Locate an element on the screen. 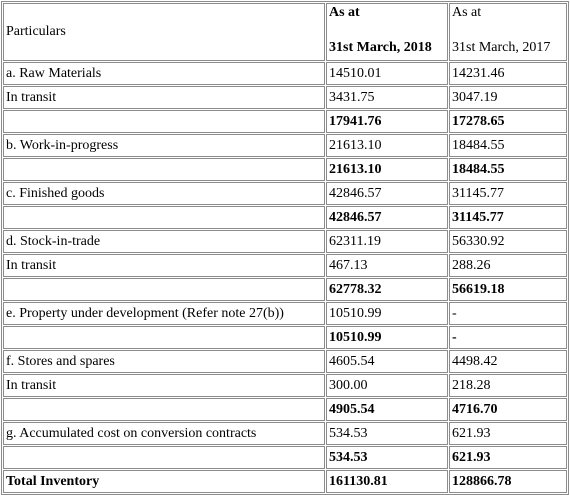  table-row: 17941.76 17278.65 is located at coordinates (285, 121).